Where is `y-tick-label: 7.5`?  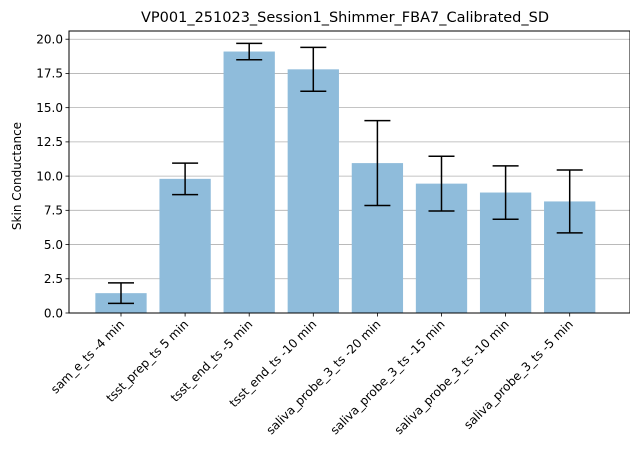 y-tick-label: 7.5 is located at coordinates (53, 211).